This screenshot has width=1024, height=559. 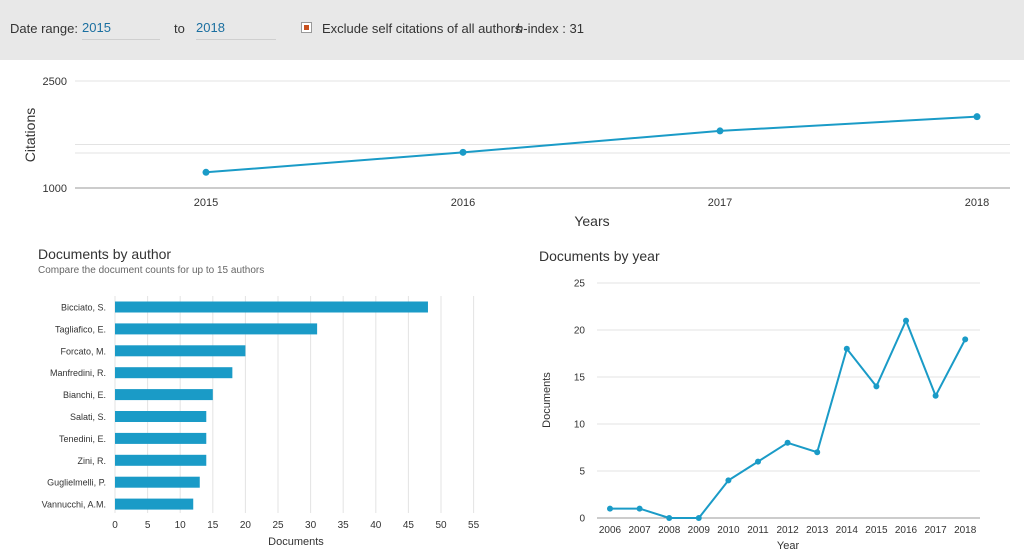 What do you see at coordinates (906, 530) in the screenshot?
I see `year-xtick: 2016` at bounding box center [906, 530].